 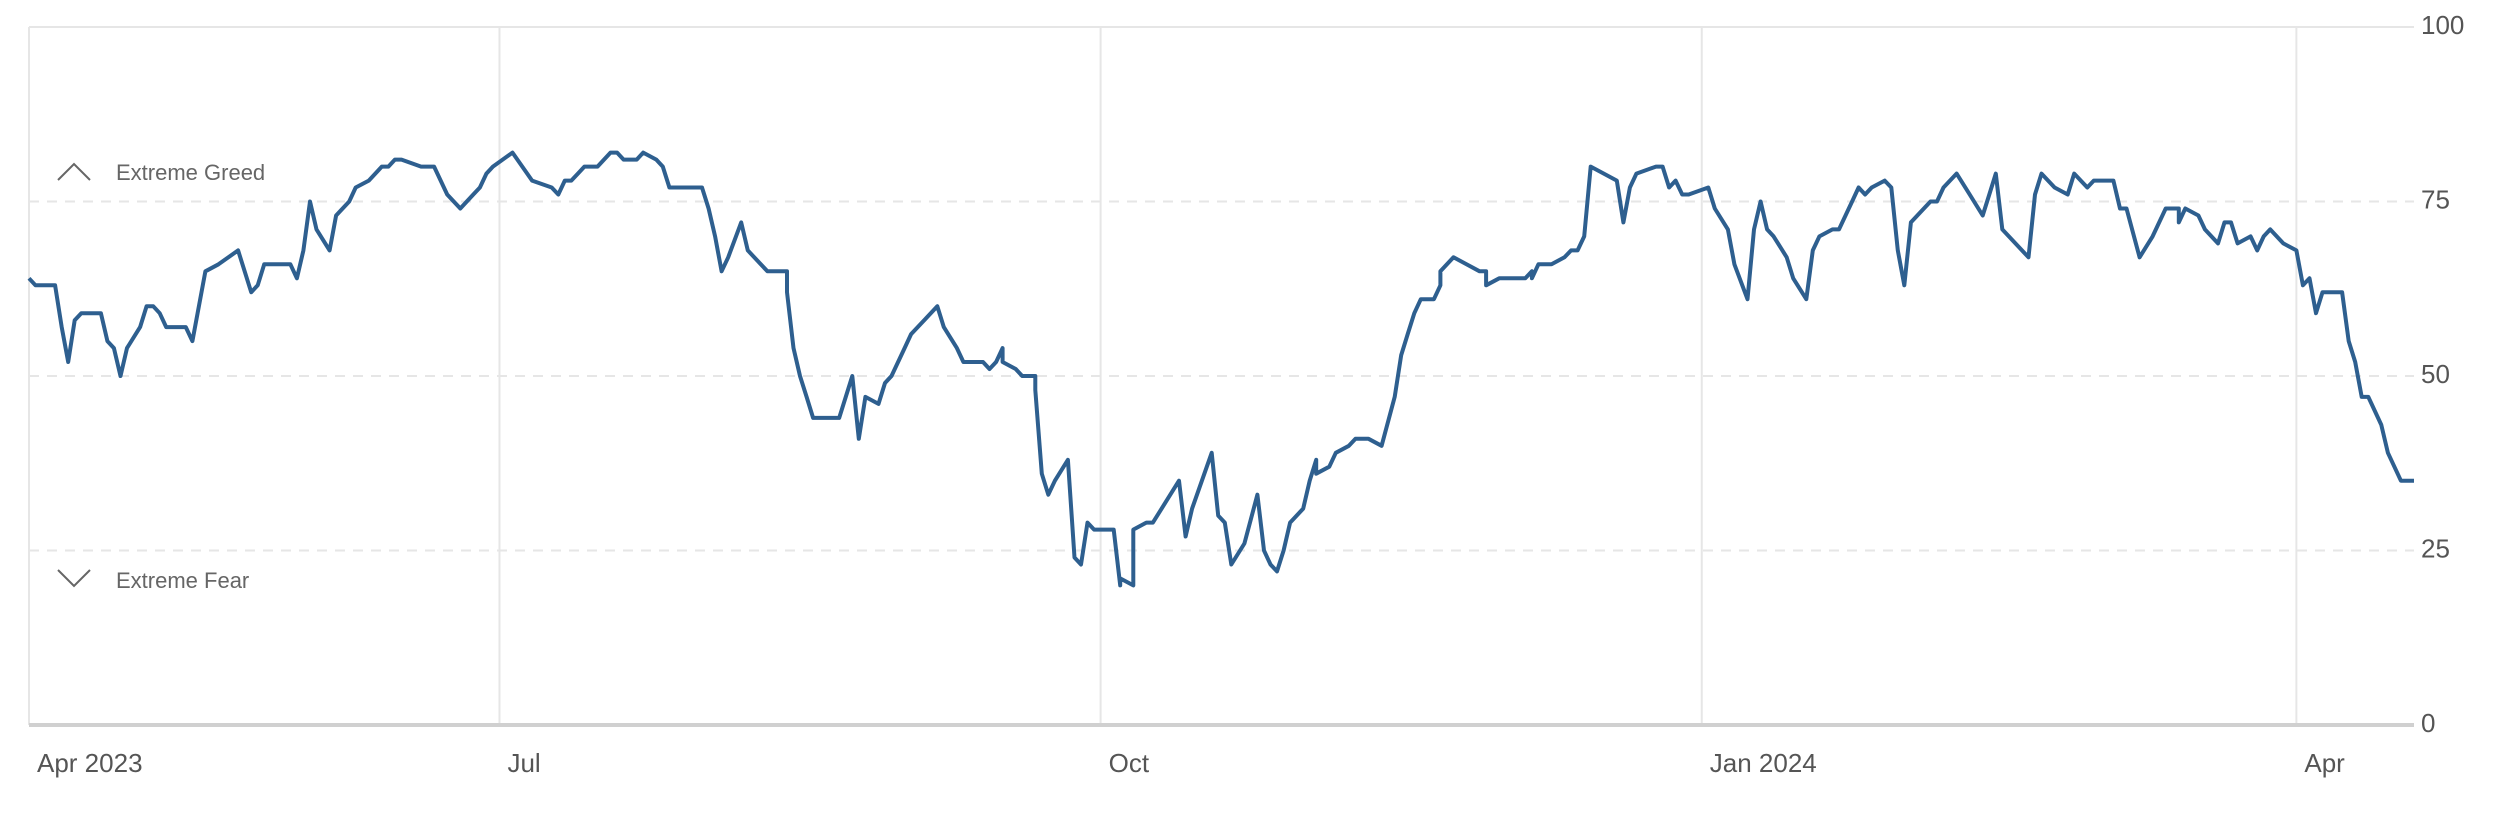 What do you see at coordinates (2435, 199) in the screenshot?
I see `y-tick-label: 75` at bounding box center [2435, 199].